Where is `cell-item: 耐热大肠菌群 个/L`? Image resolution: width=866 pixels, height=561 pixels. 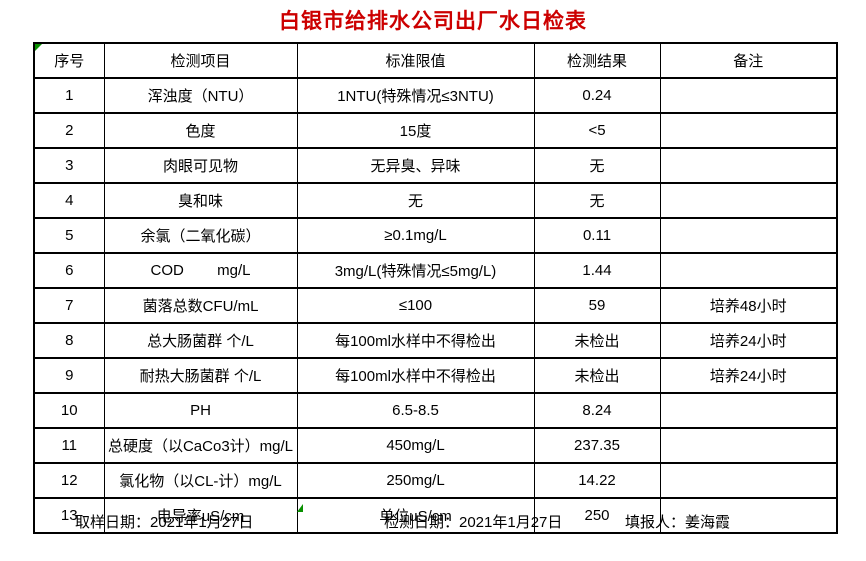 cell-item: 耐热大肠菌群 个/L is located at coordinates (200, 375).